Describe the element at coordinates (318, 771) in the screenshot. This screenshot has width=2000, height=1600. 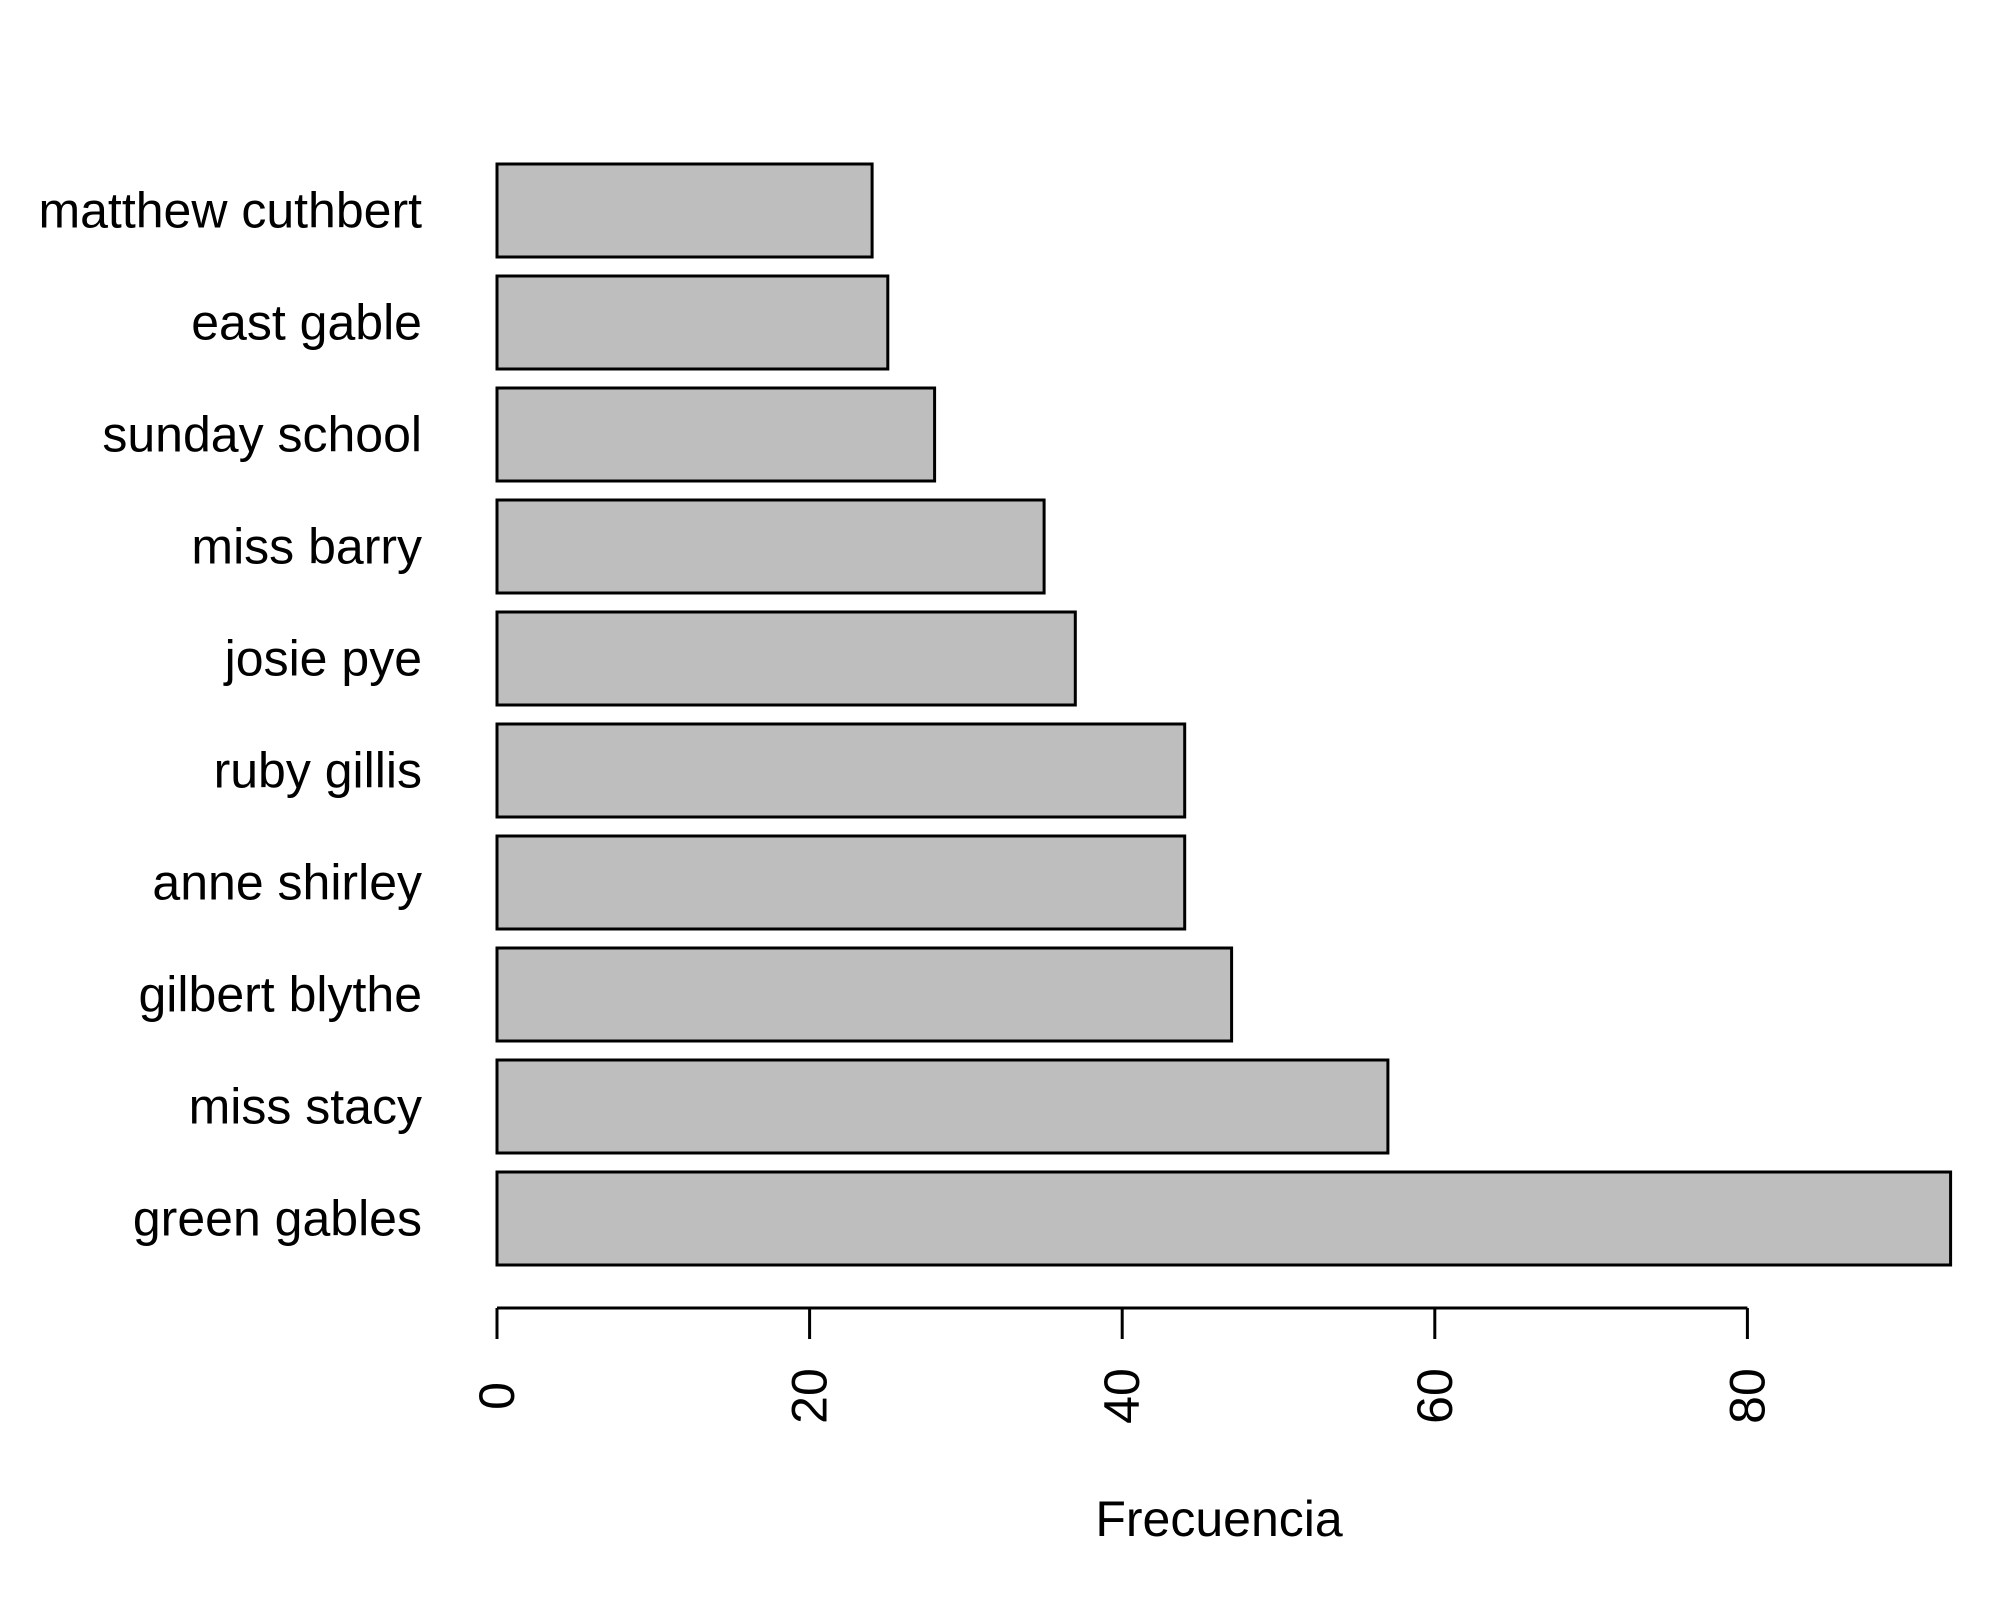
I see `category-label: ruby gillis` at that location.